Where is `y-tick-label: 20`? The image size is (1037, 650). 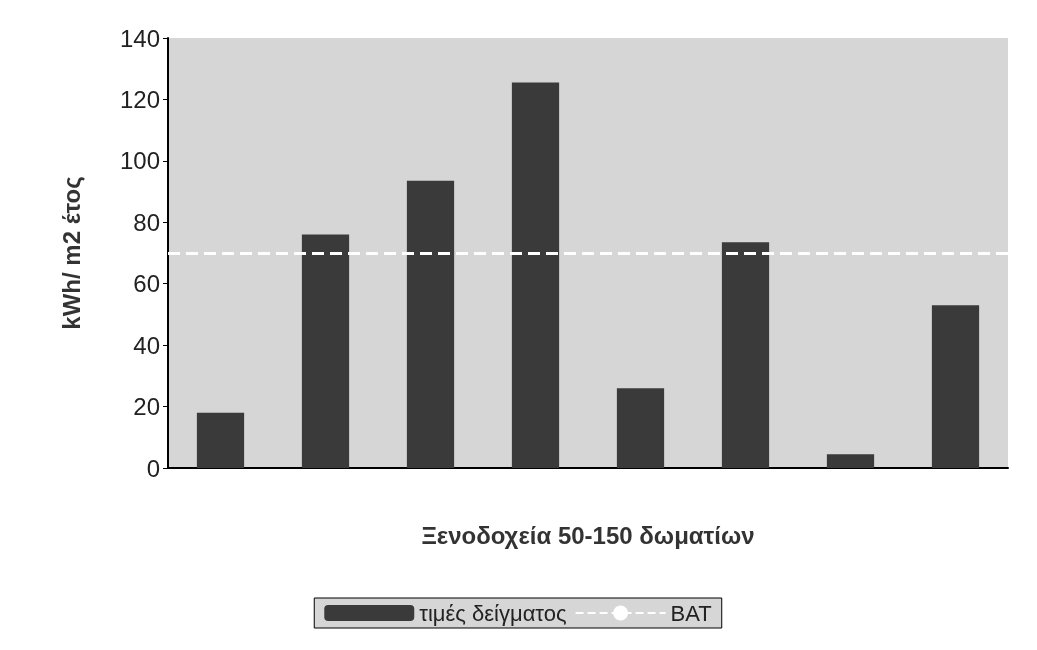
y-tick-label: 20 is located at coordinates (146, 407).